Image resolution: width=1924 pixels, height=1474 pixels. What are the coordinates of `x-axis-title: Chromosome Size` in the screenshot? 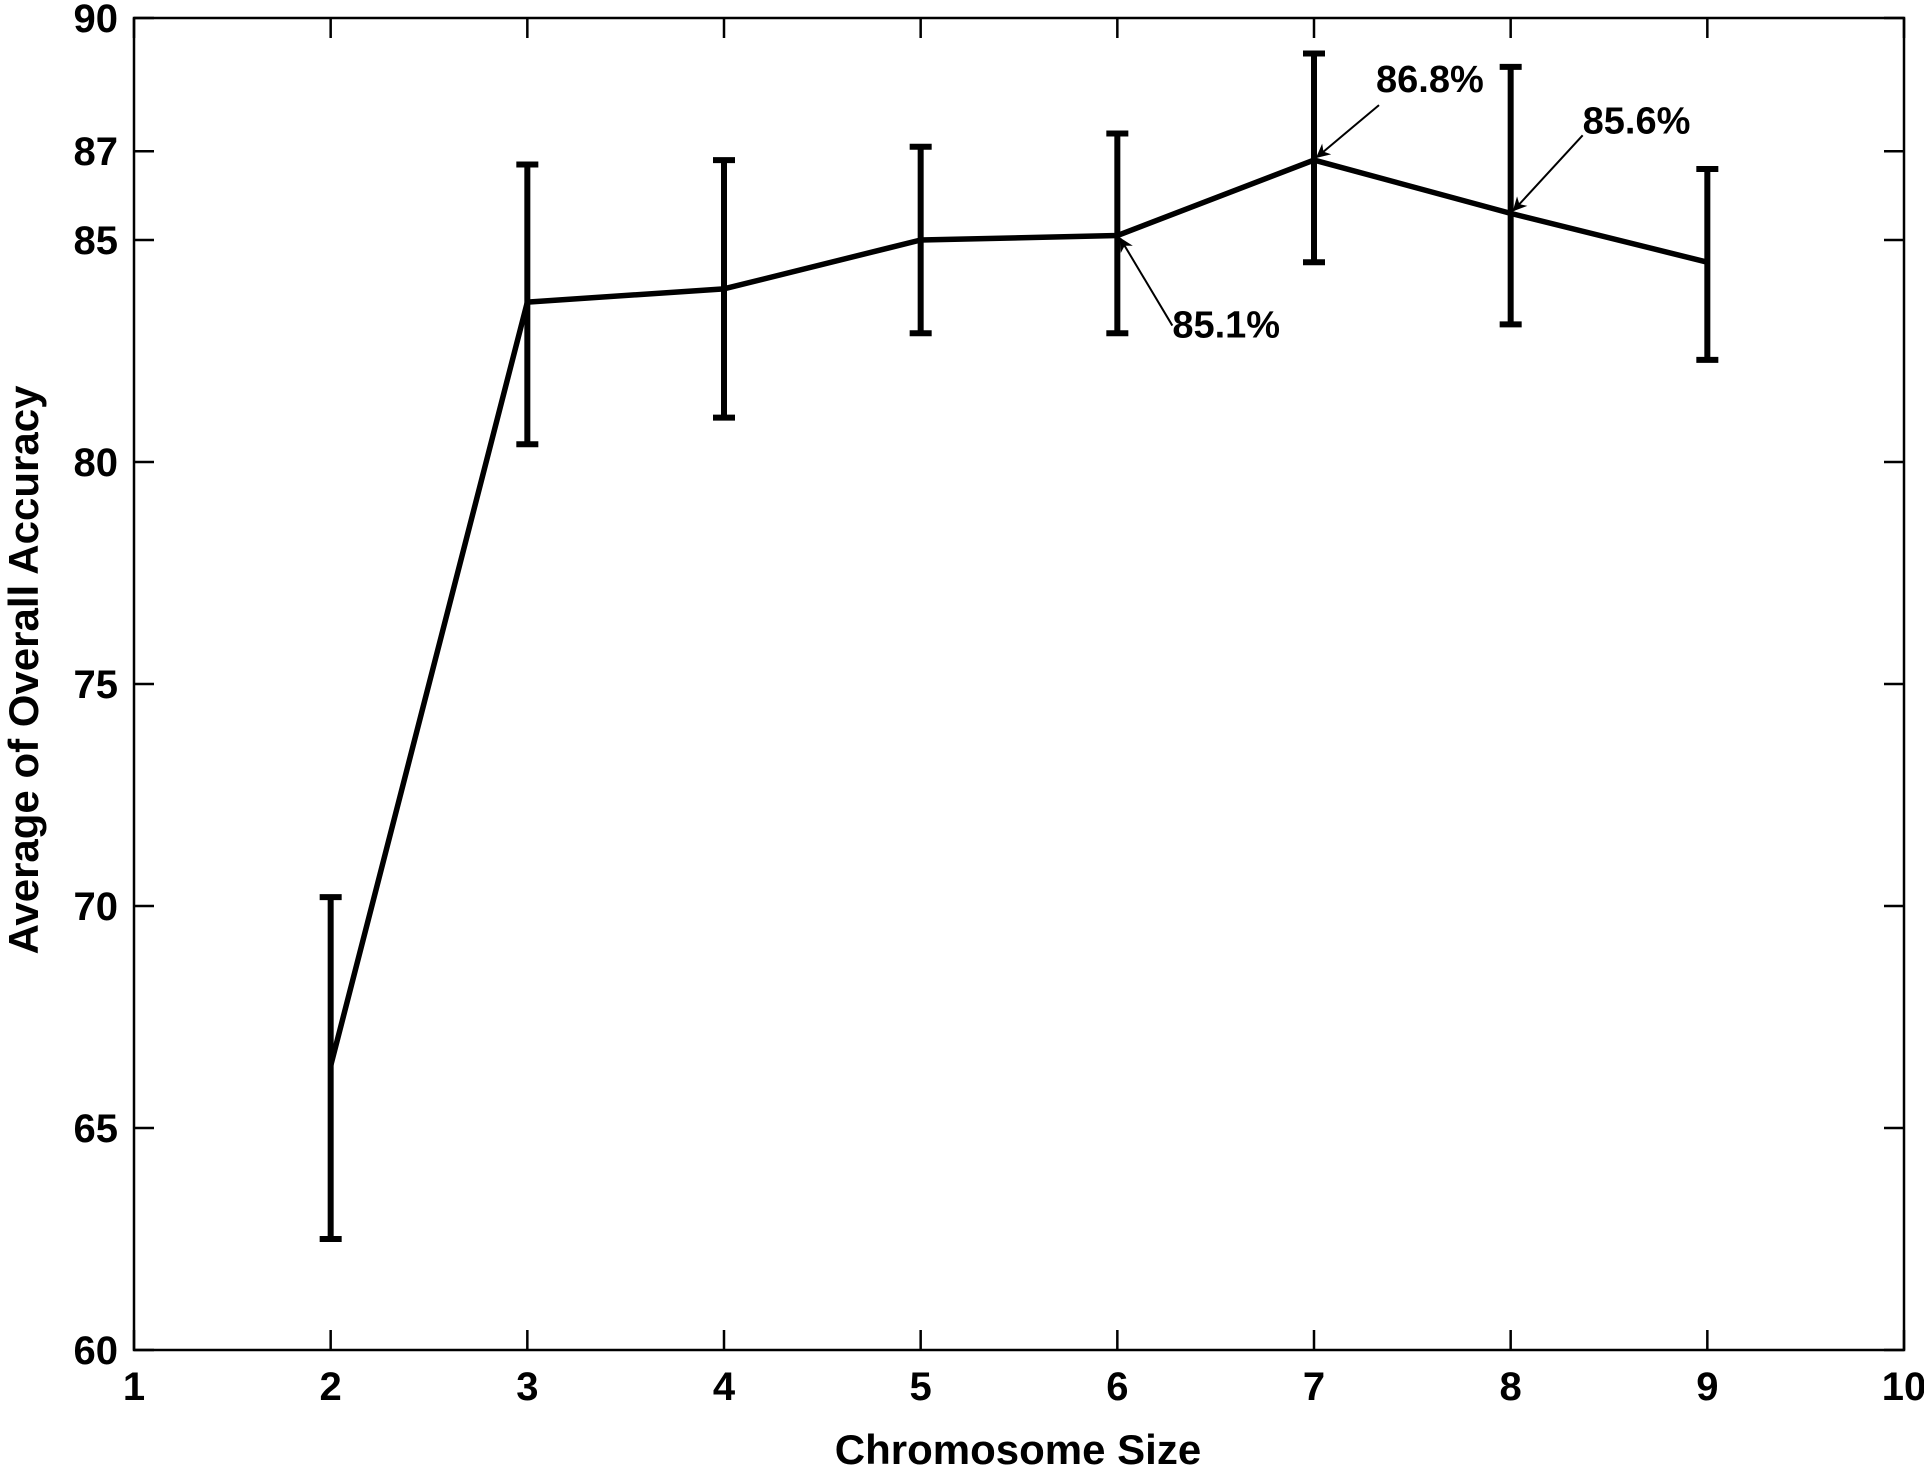 It's located at (1018, 1449).